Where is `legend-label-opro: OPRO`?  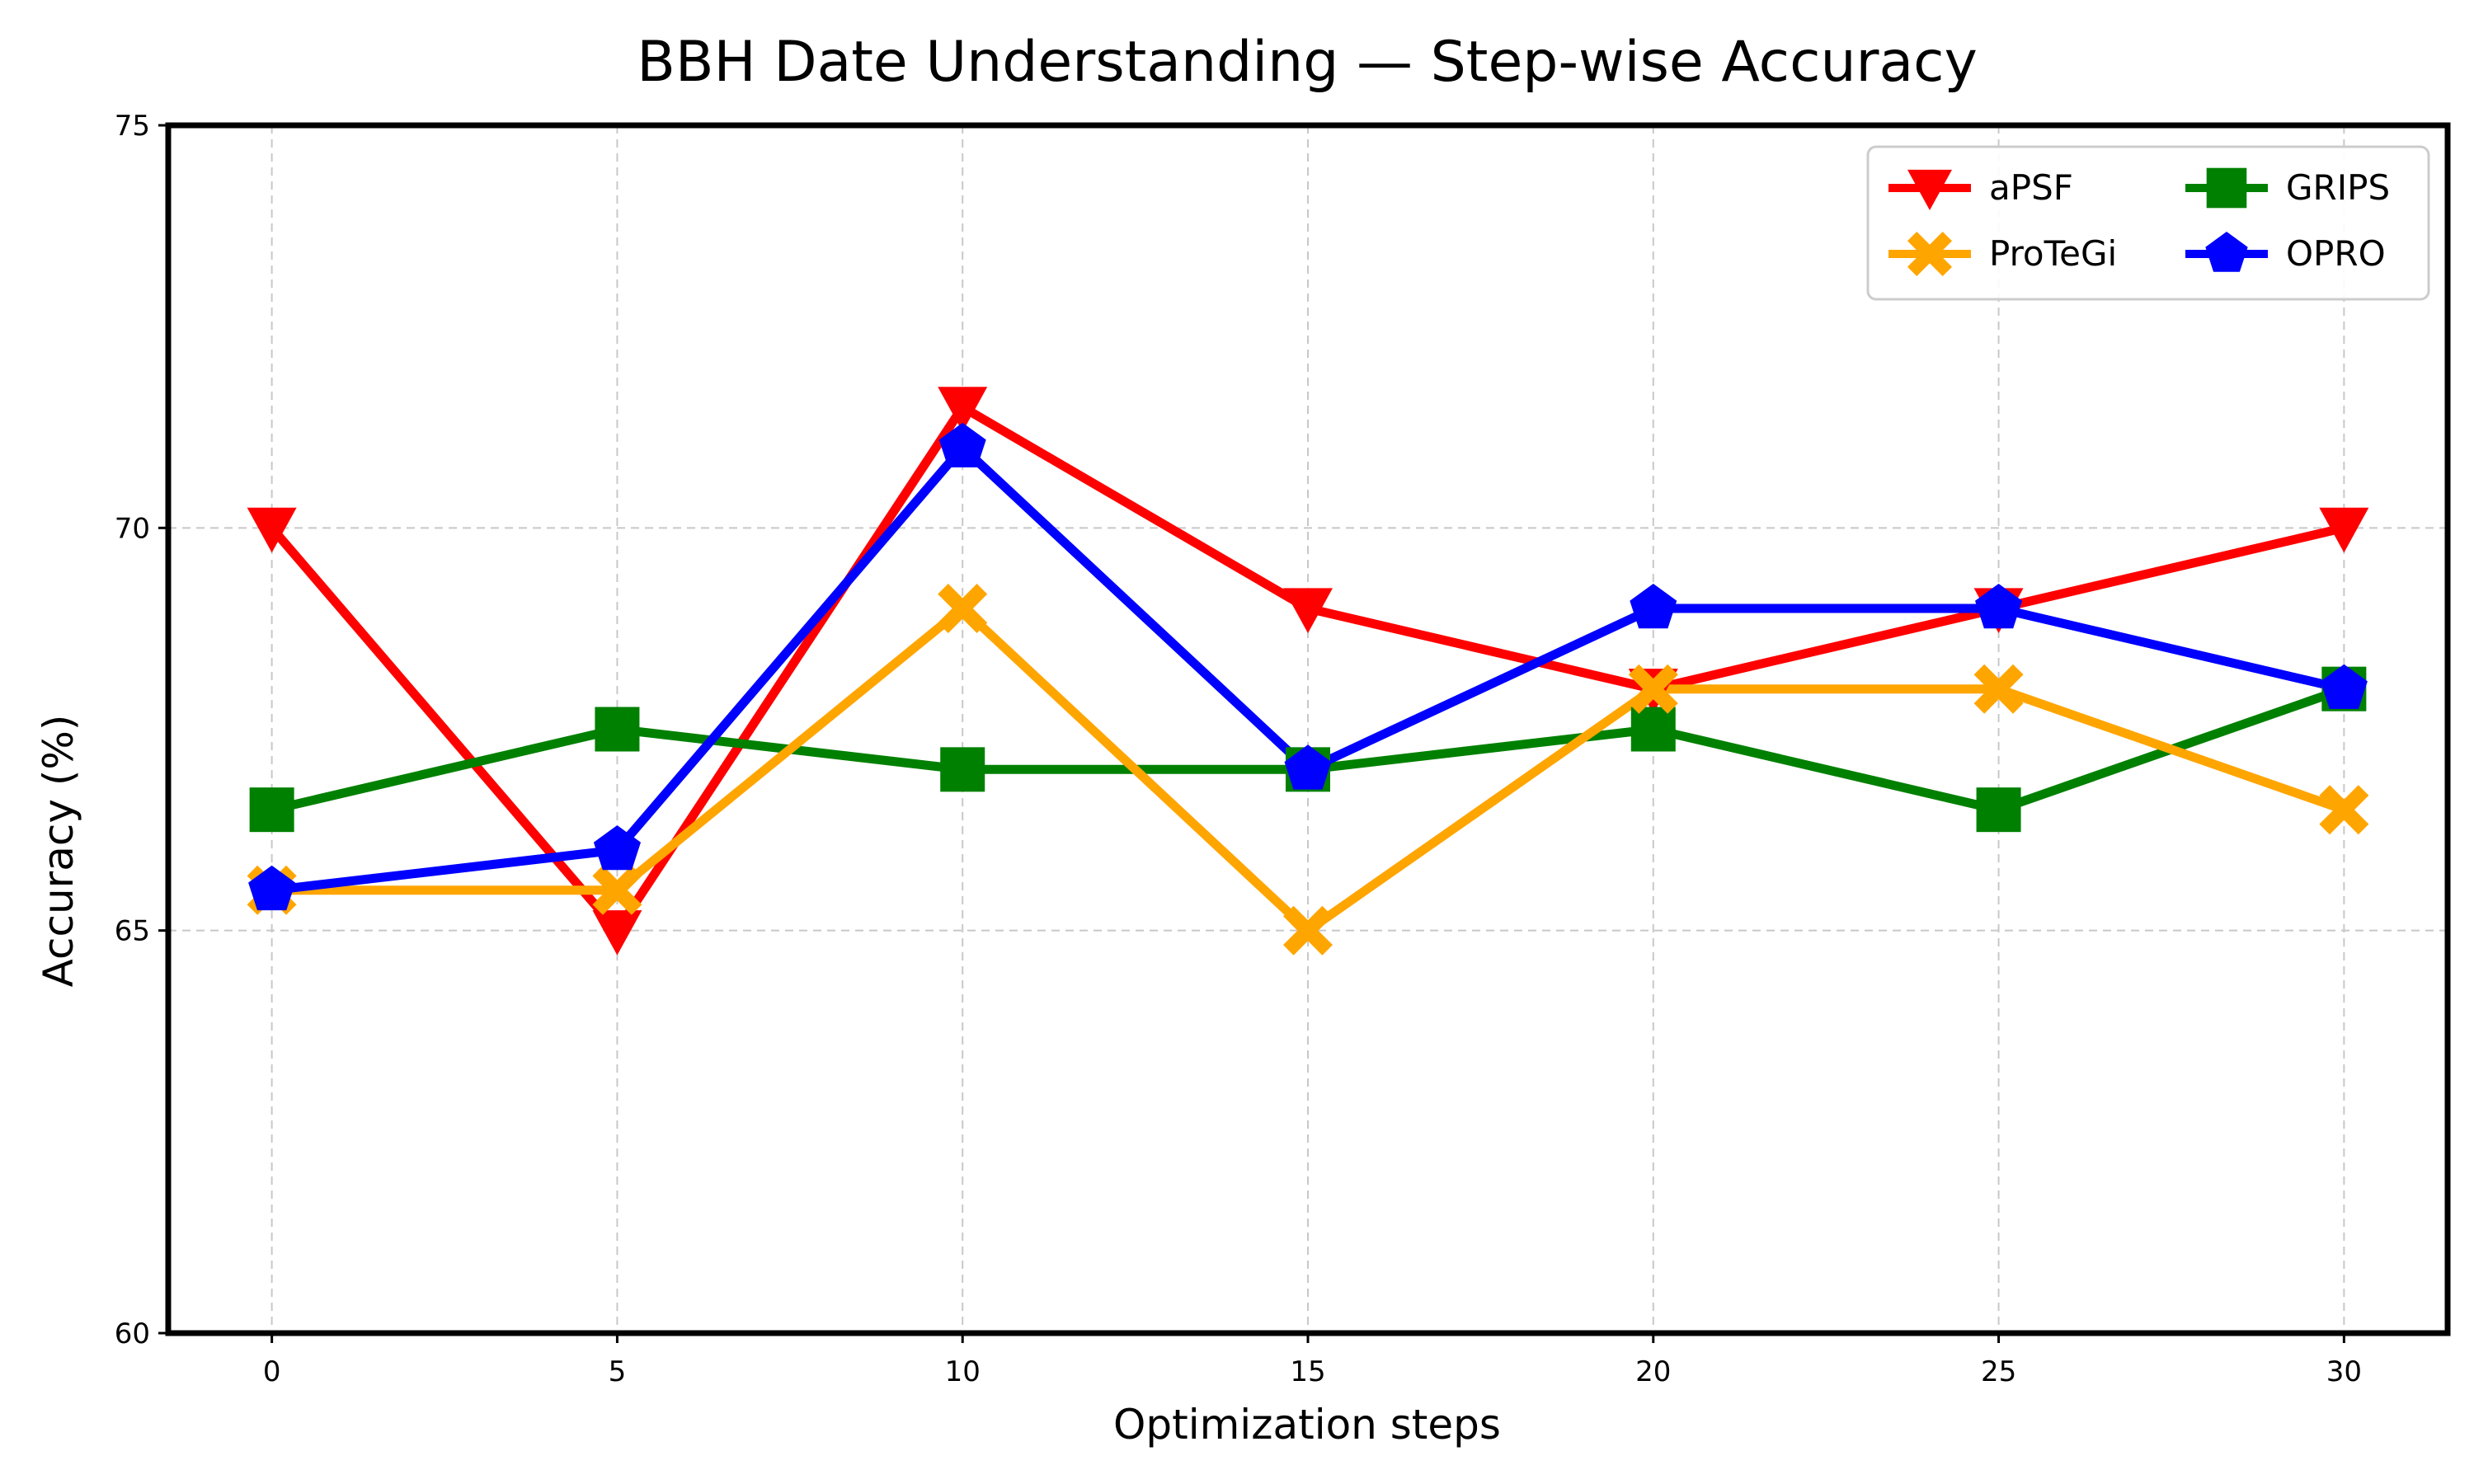
legend-label-opro: OPRO is located at coordinates (2336, 253).